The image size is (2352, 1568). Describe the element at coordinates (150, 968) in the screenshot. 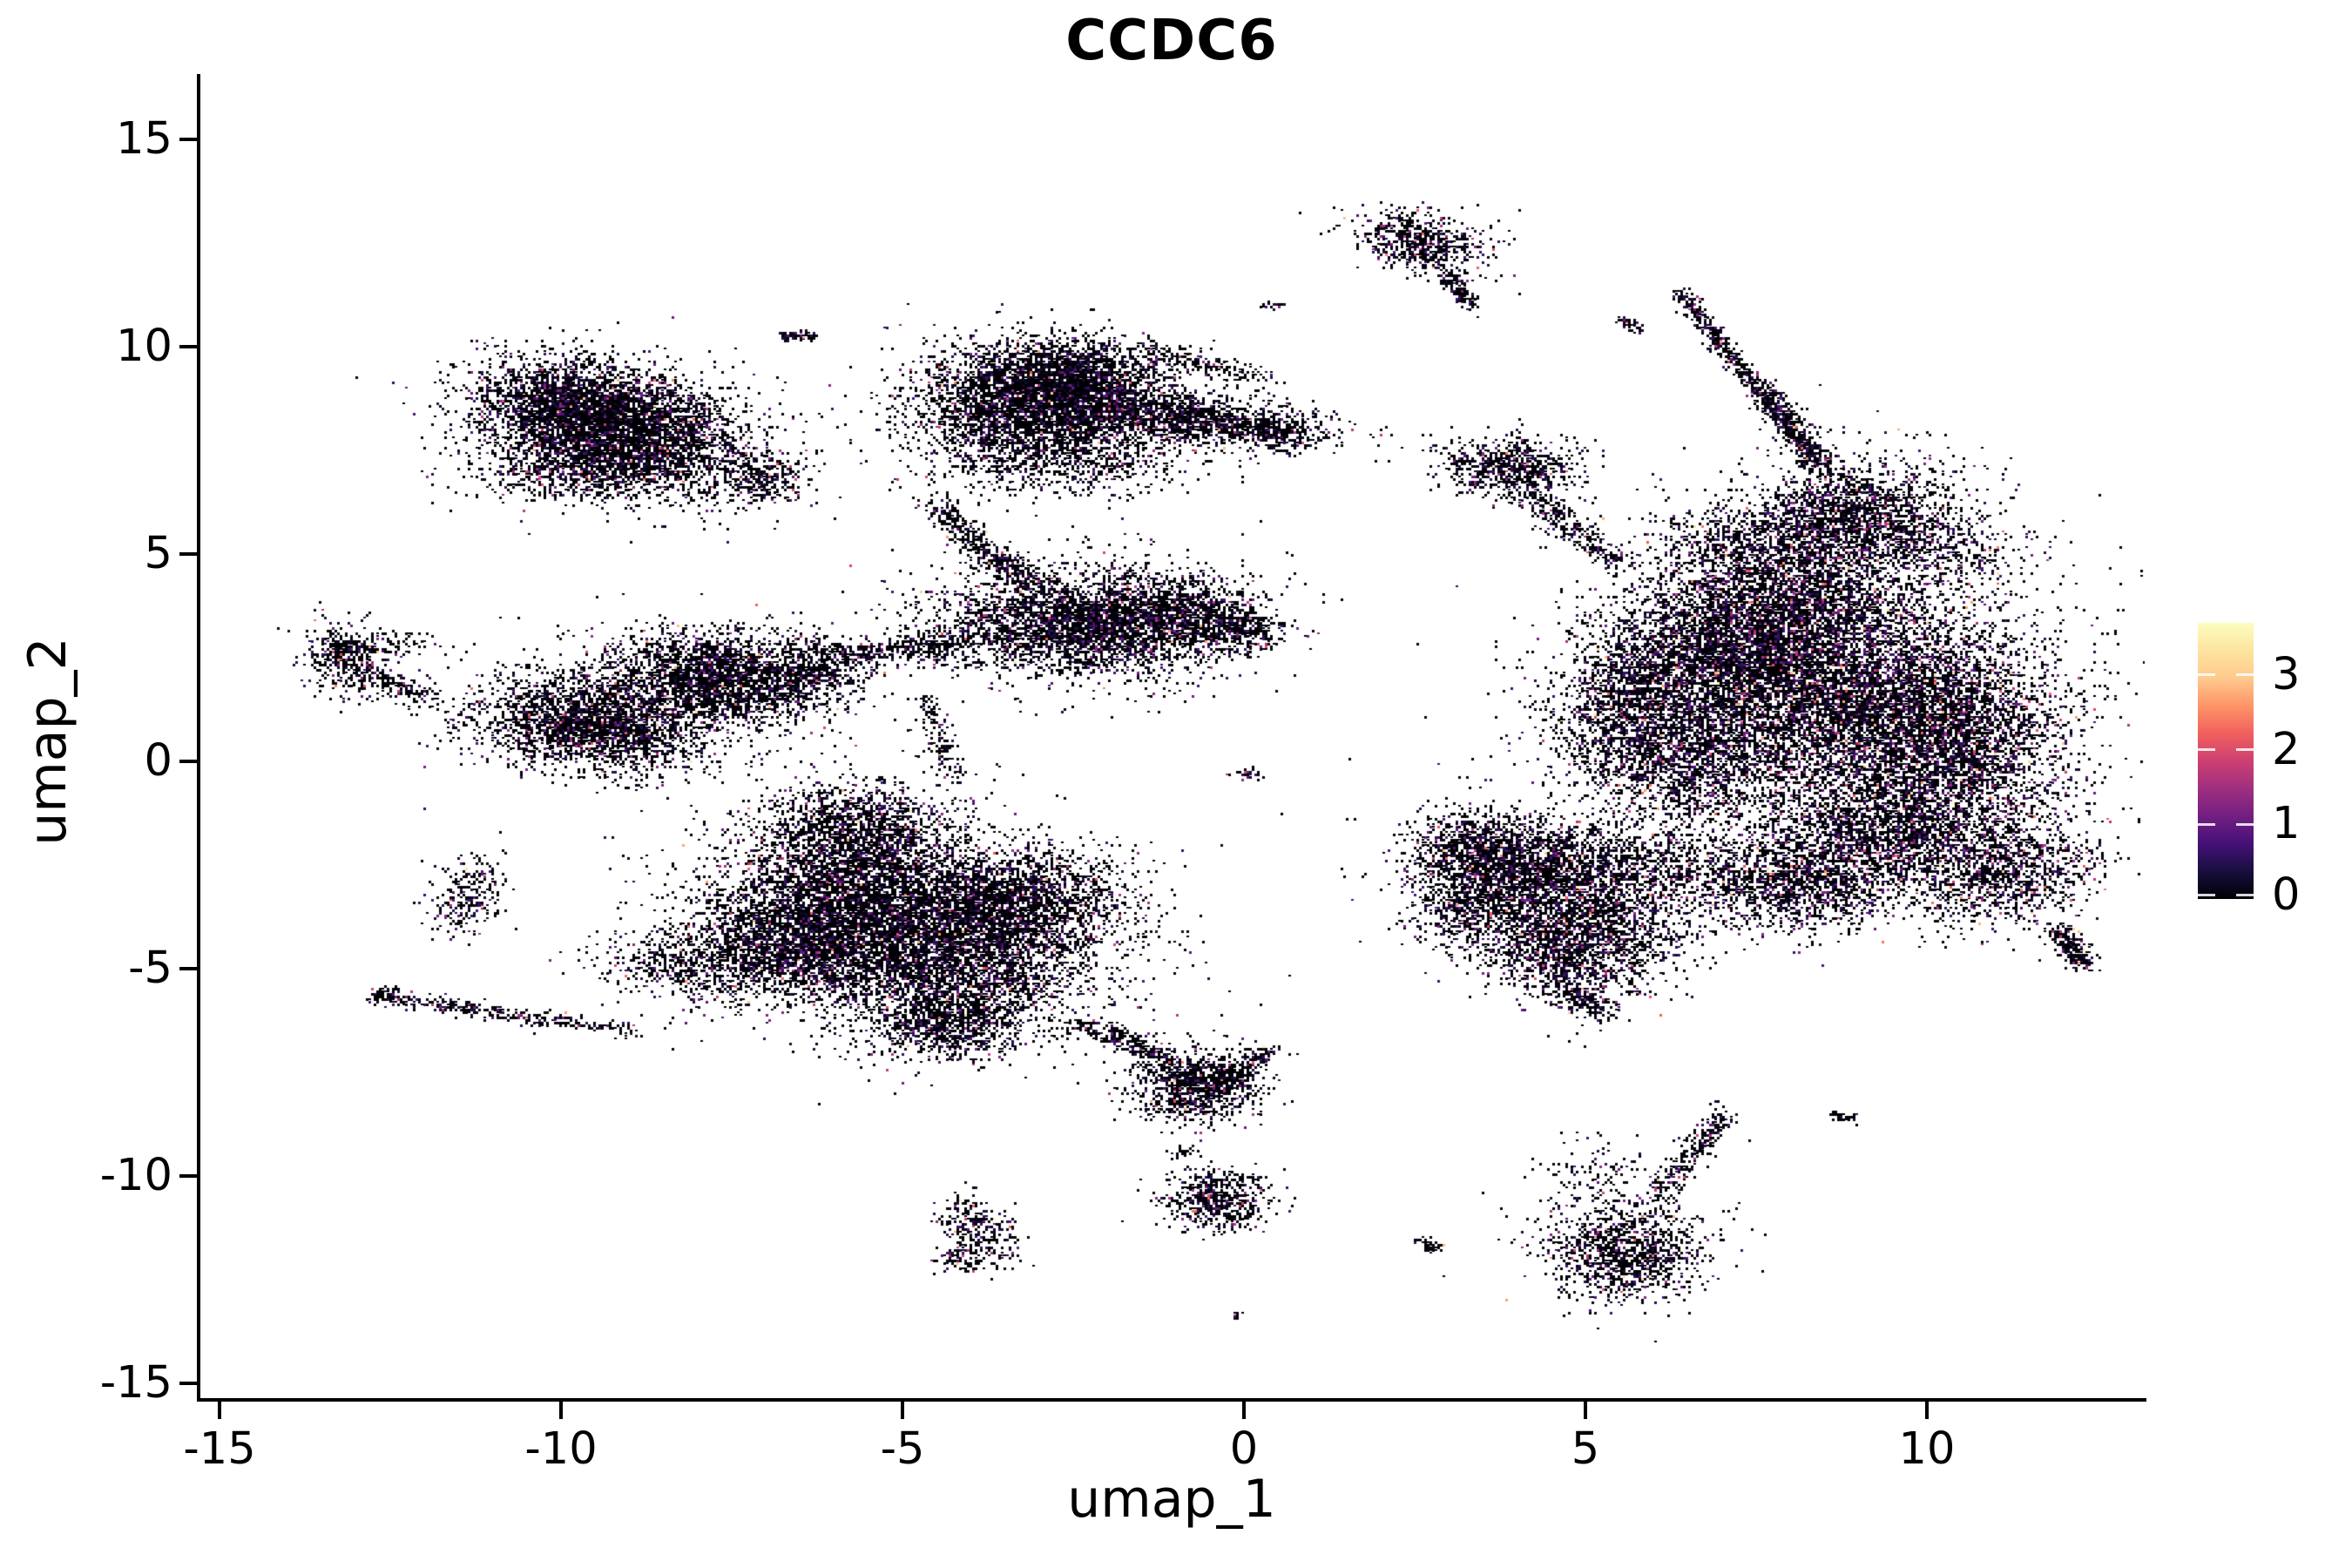

I see `y-tick-label: -5` at that location.